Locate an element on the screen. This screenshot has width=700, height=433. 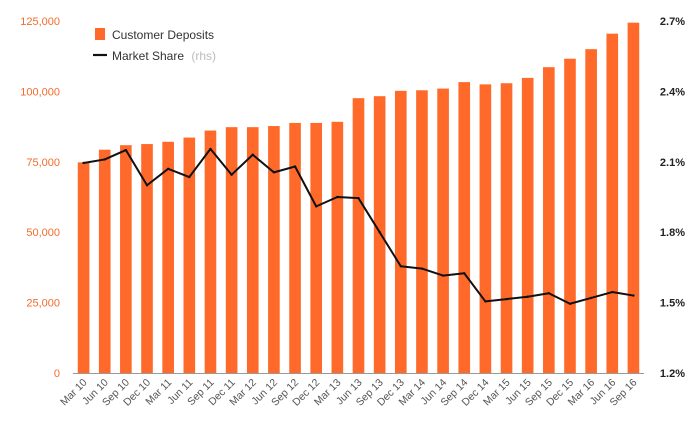
legend-label-share-text: Market Share is located at coordinates (148, 56).